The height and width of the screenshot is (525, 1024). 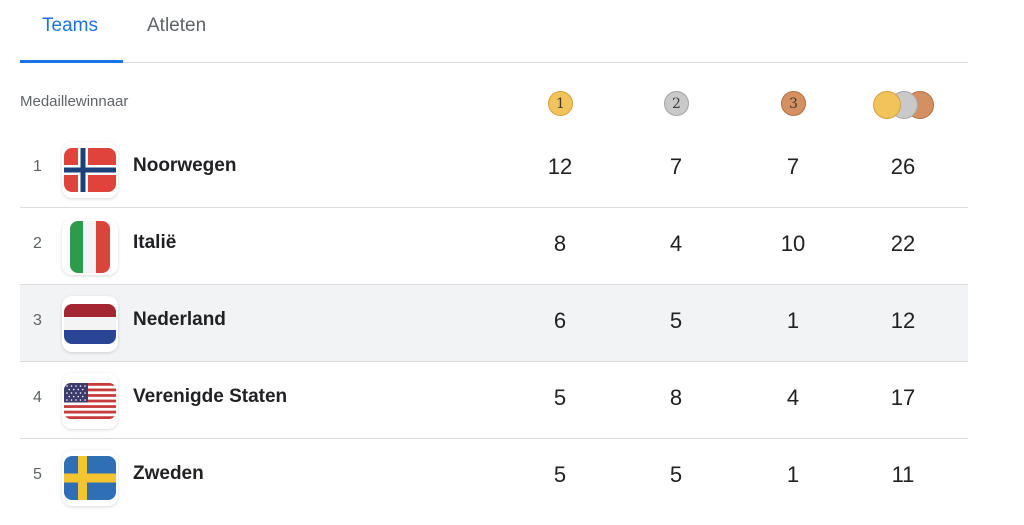 I want to click on bronze-count: 4, so click(x=793, y=397).